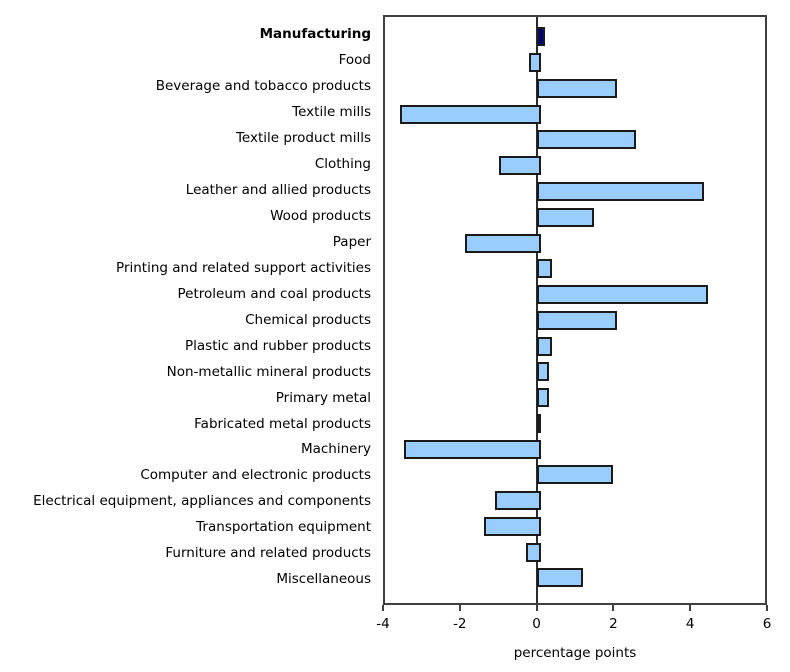 This screenshot has height=672, width=790. I want to click on category-label: Primary metal, so click(323, 397).